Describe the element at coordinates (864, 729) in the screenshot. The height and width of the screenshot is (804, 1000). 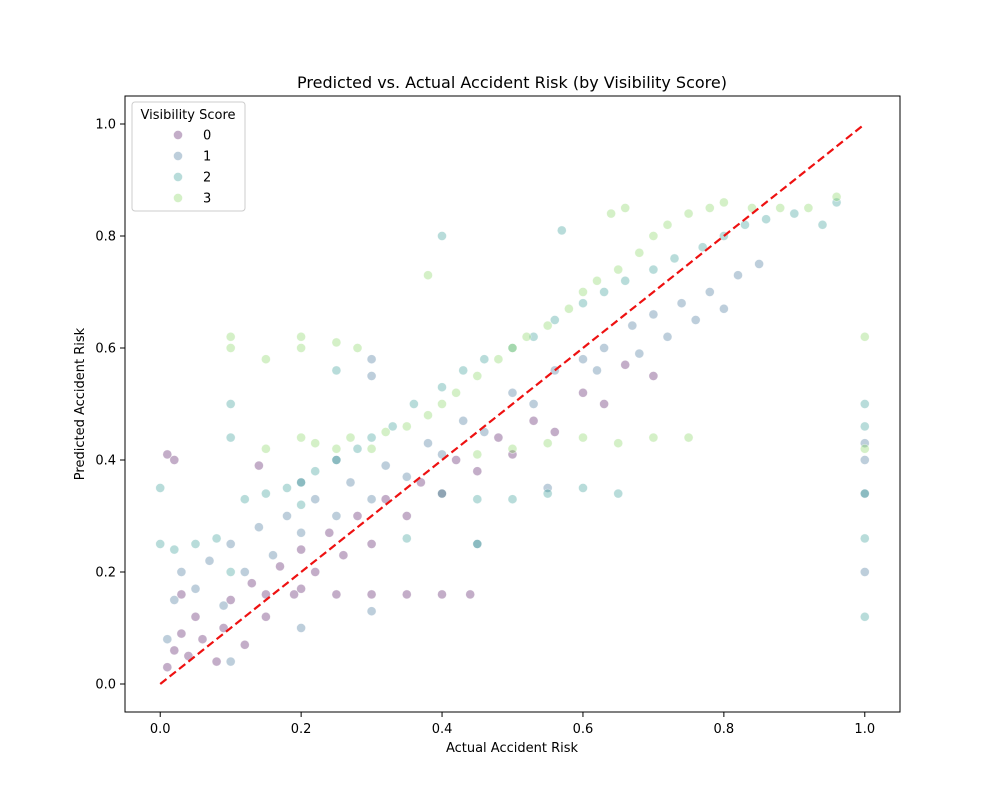
I see `x-tick-label-5: 1.0` at that location.